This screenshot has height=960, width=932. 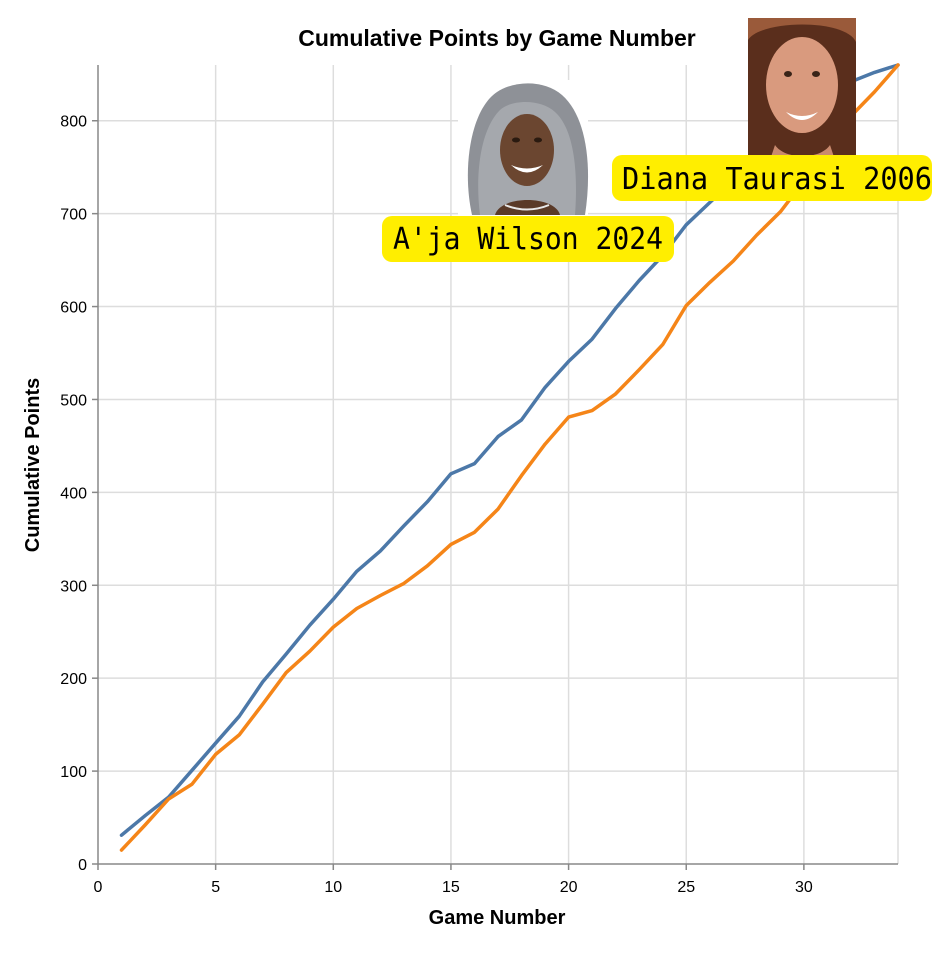 What do you see at coordinates (802, 89) in the screenshot?
I see `diana-taurasi-photo` at bounding box center [802, 89].